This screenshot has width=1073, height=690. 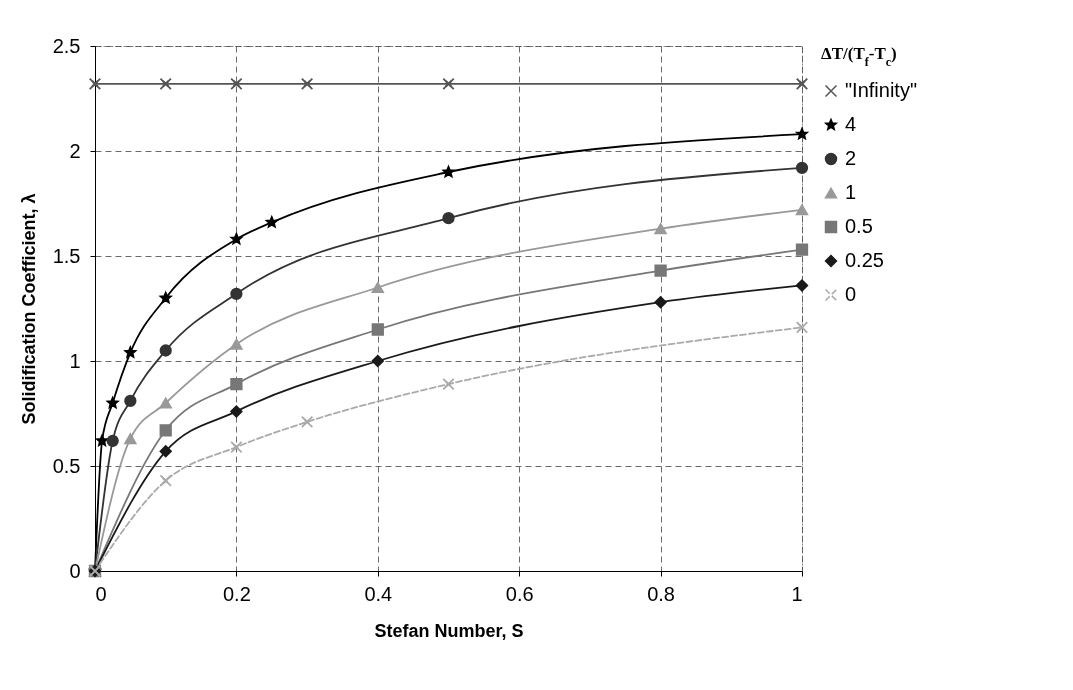 What do you see at coordinates (519, 593) in the screenshot?
I see `x-tick-label: 0.6` at bounding box center [519, 593].